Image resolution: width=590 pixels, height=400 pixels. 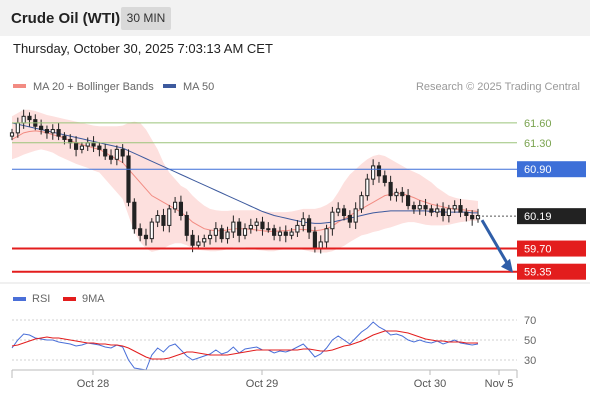 What do you see at coordinates (262, 384) in the screenshot?
I see `x-tick-label: Oct 29` at bounding box center [262, 384].